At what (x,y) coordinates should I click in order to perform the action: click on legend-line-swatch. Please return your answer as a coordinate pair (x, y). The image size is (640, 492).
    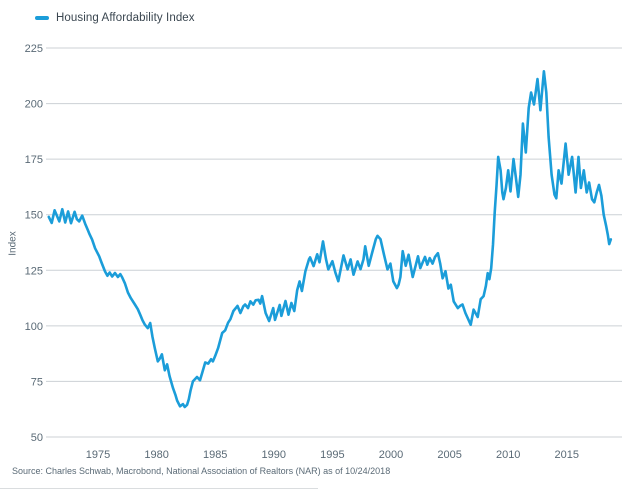
    Looking at the image, I should click on (42, 18).